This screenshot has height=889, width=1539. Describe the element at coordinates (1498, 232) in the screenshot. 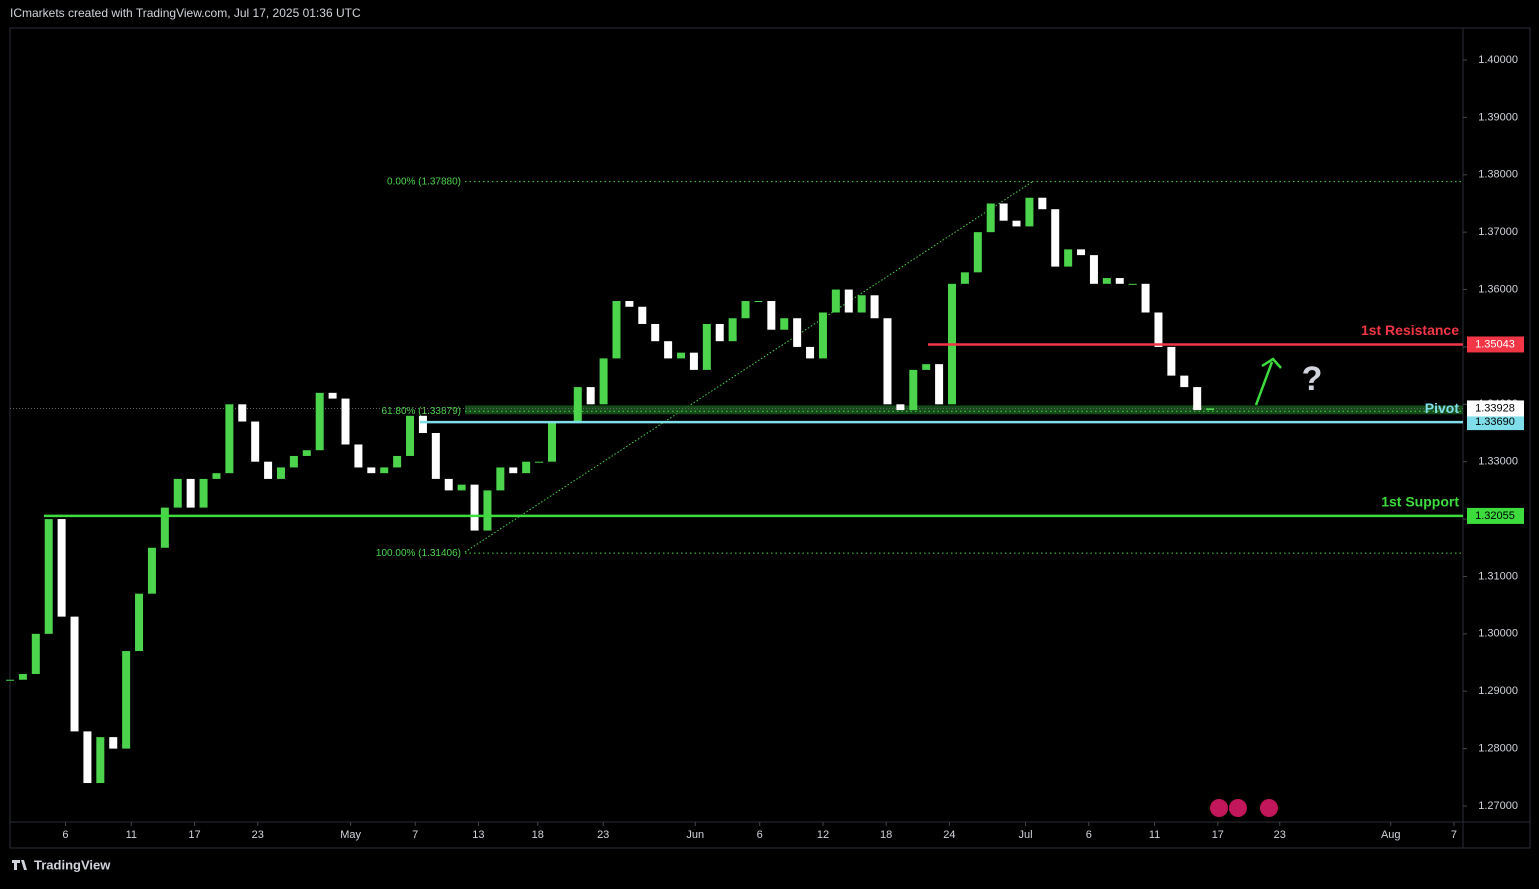

I see `y-tick-label: 1.37000` at that location.